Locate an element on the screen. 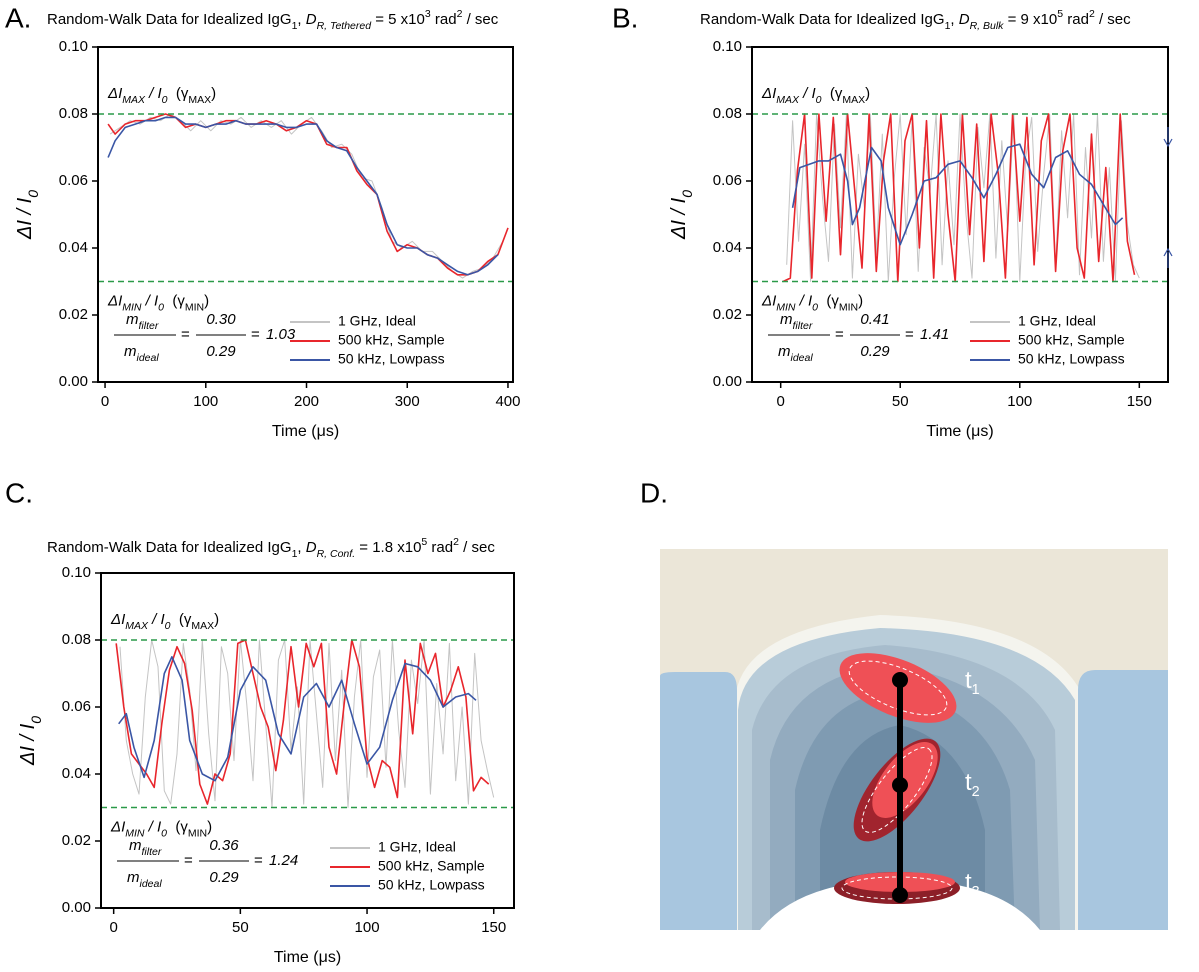 The width and height of the screenshot is (1199, 972). formula-numerator: 0.41 is located at coordinates (874, 319).